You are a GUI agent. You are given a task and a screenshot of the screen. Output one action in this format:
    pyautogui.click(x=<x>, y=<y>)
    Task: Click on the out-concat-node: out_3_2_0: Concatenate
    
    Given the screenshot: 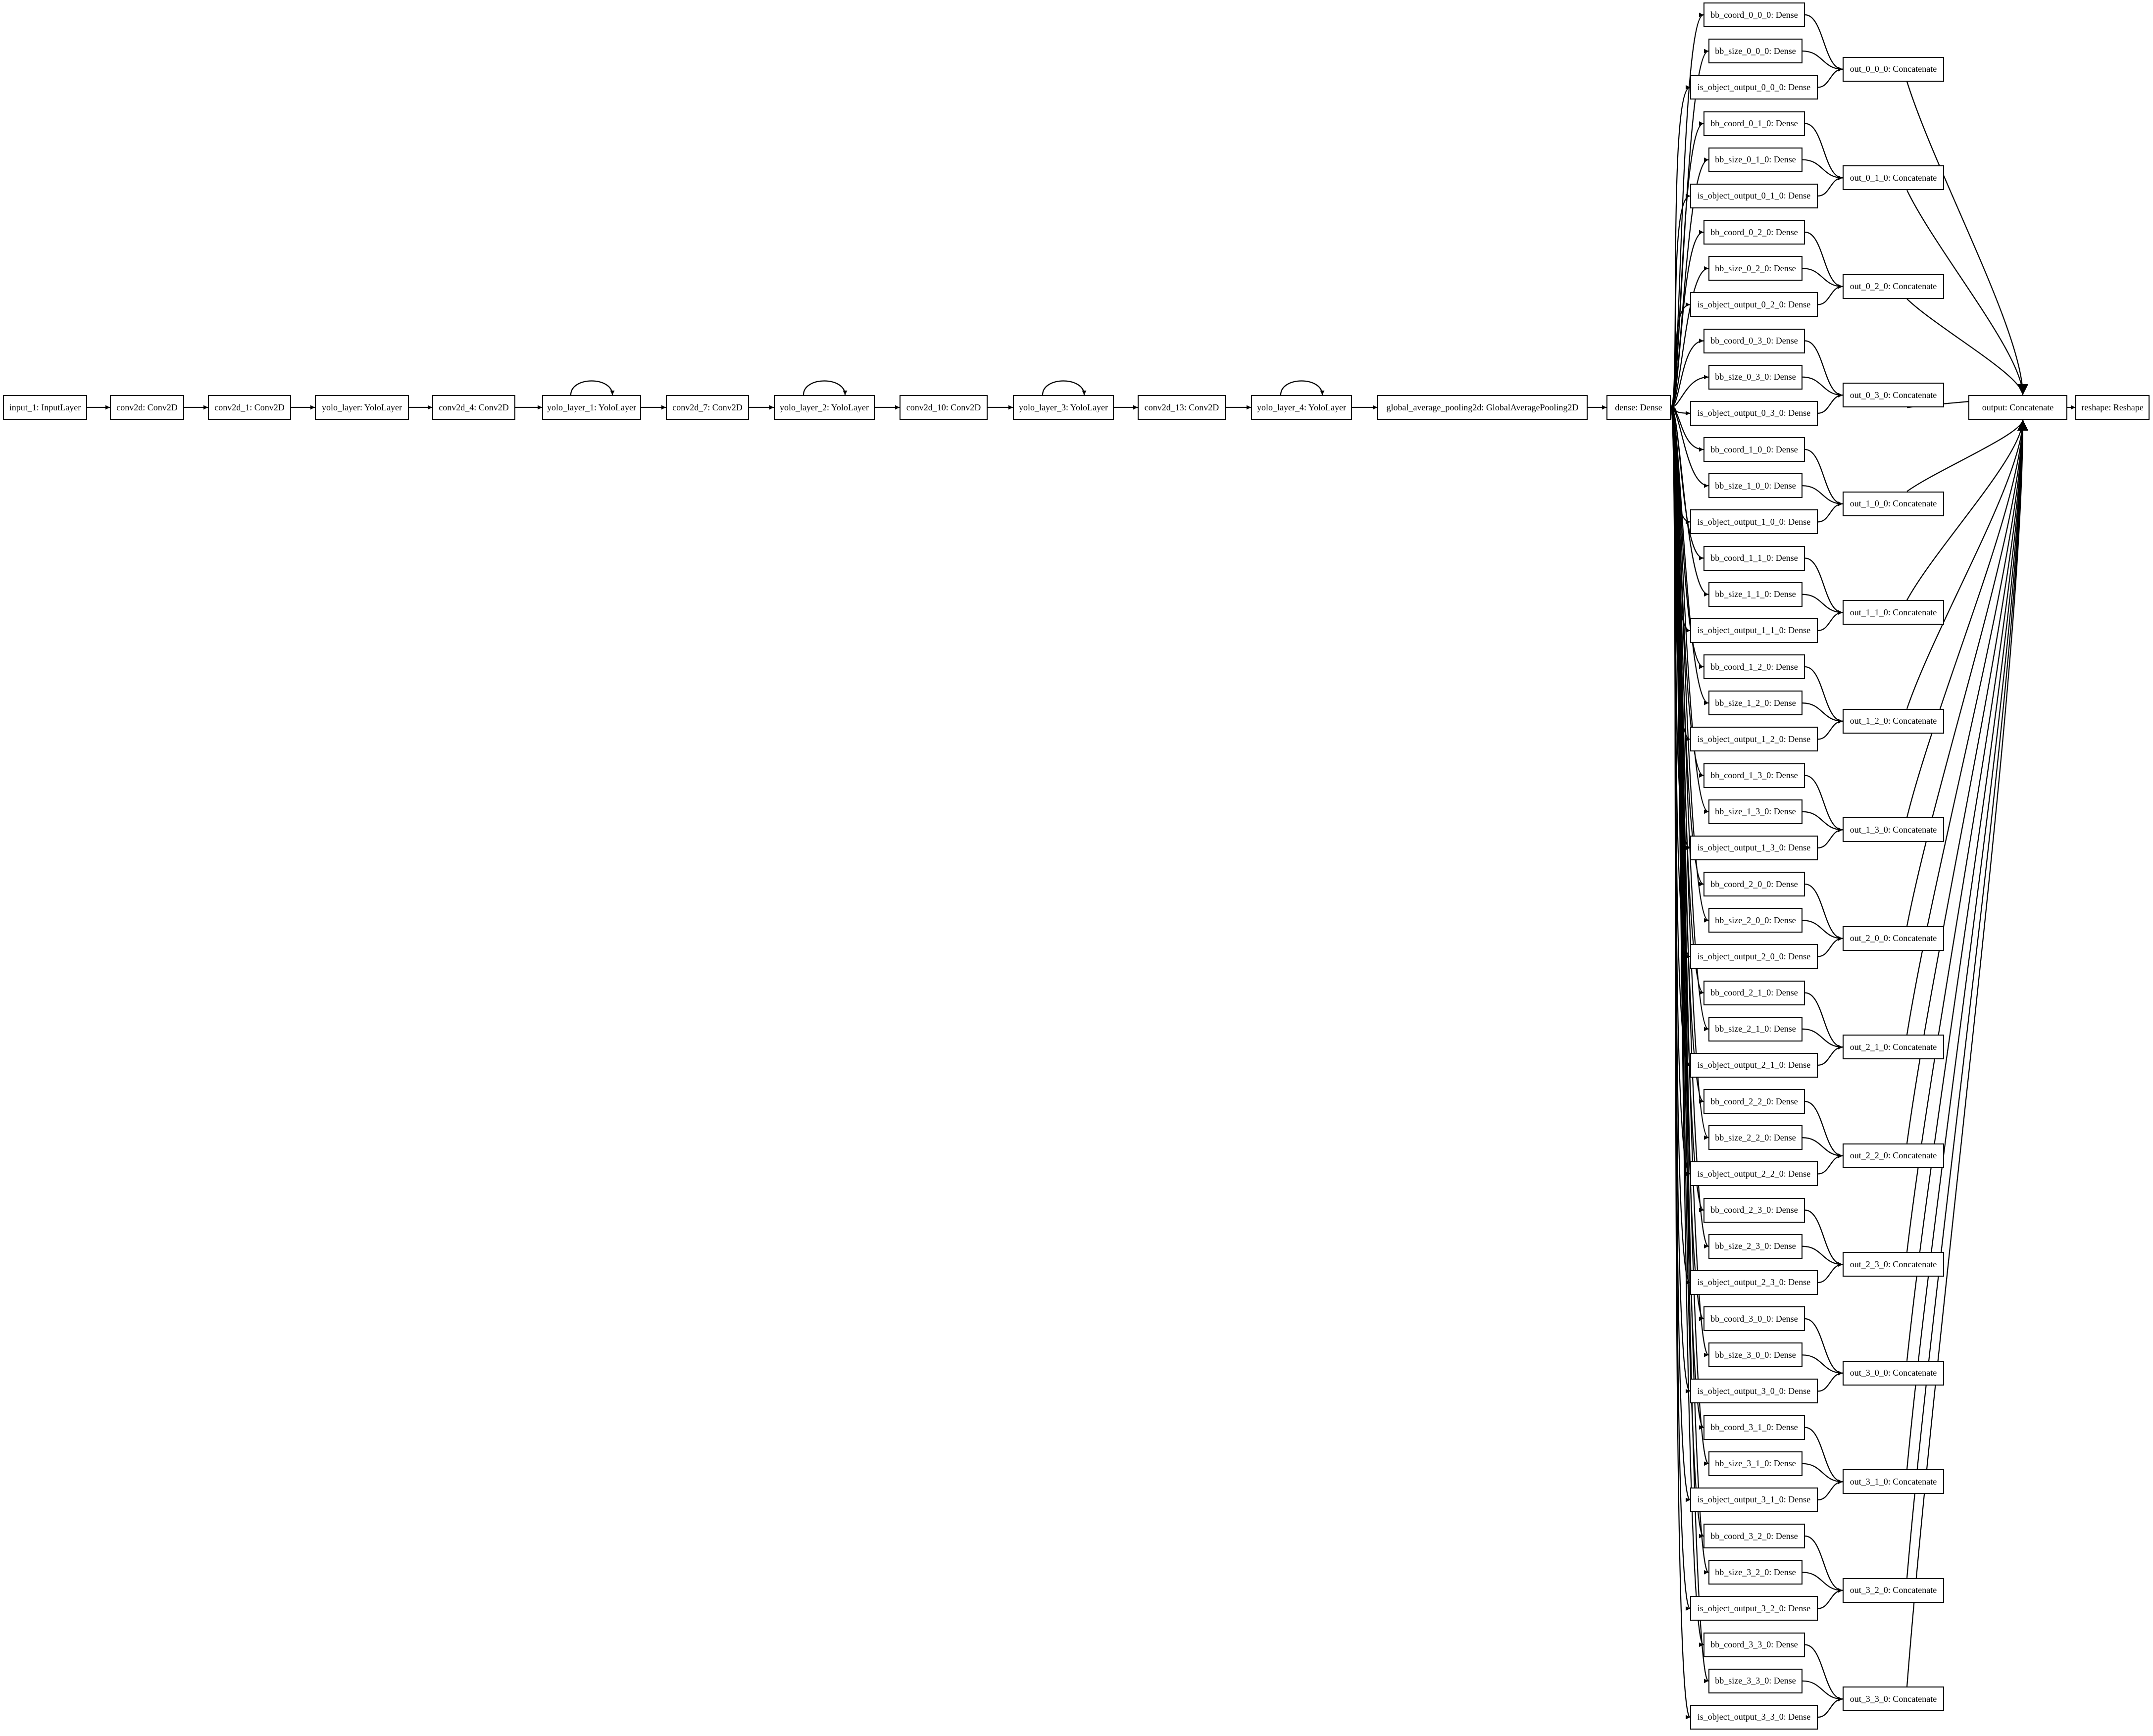 What is the action you would take?
    pyautogui.click(x=1893, y=1590)
    